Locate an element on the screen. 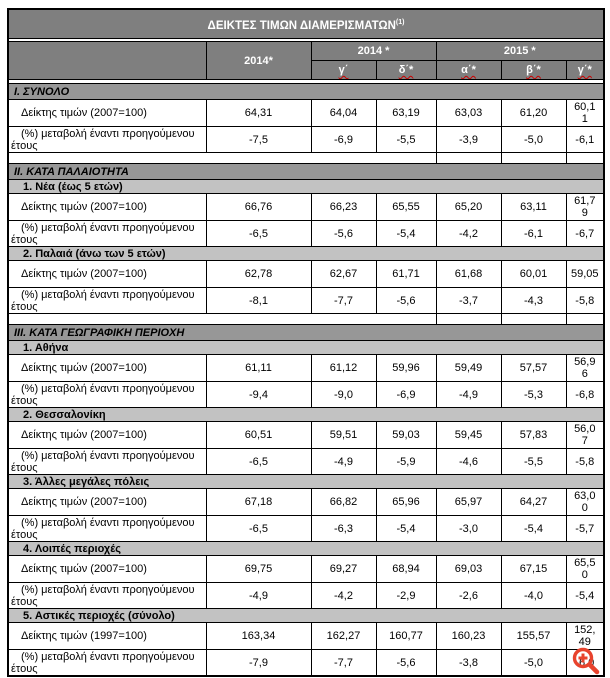 Image resolution: width=610 pixels, height=678 pixels. value-cell: 65,5 0 is located at coordinates (585, 569).